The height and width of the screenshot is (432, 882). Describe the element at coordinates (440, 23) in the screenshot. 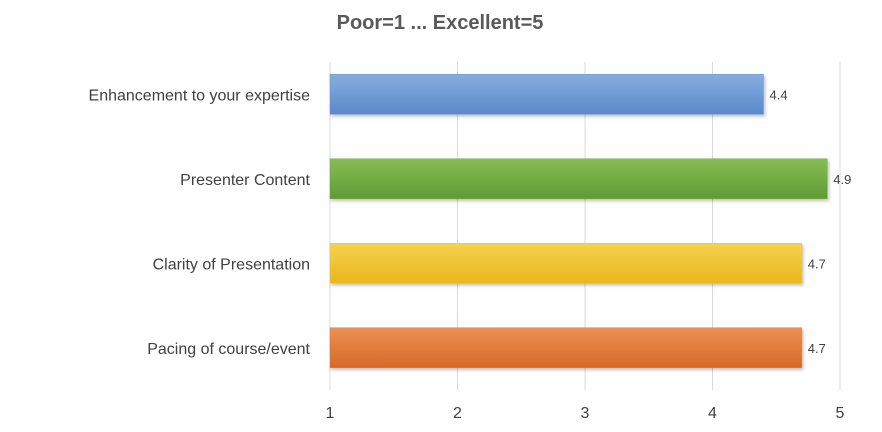

I see `chart-title: Poor=1 ... Excellent=5` at that location.